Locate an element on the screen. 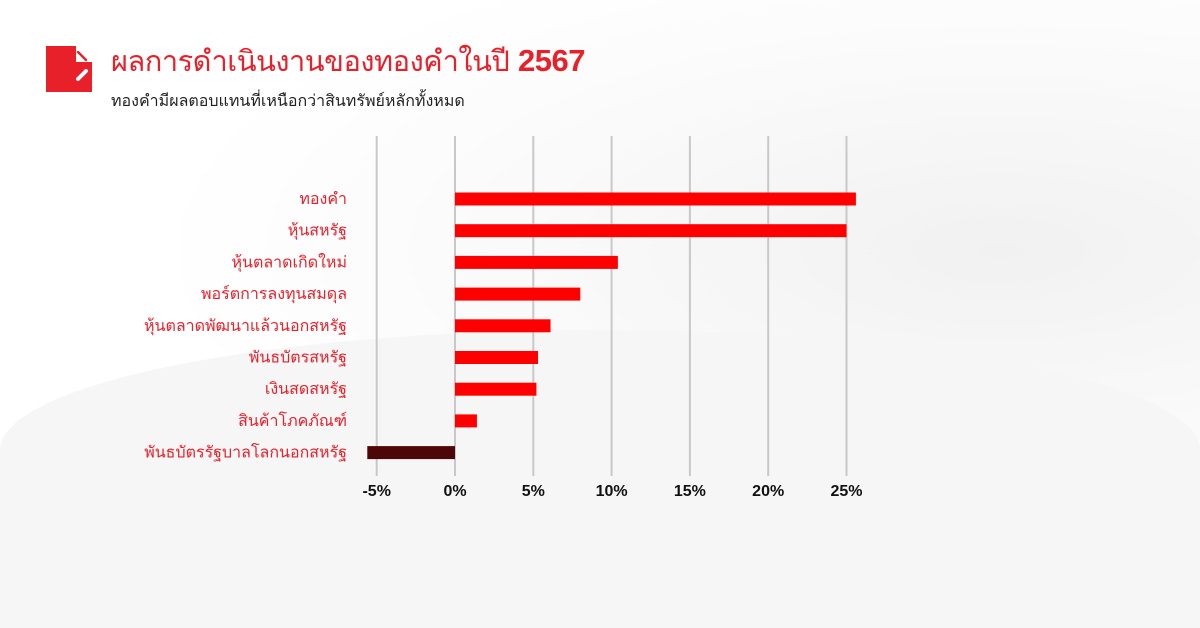 Image resolution: width=1200 pixels, height=628 pixels. x-tick-label: 0% is located at coordinates (454, 491).